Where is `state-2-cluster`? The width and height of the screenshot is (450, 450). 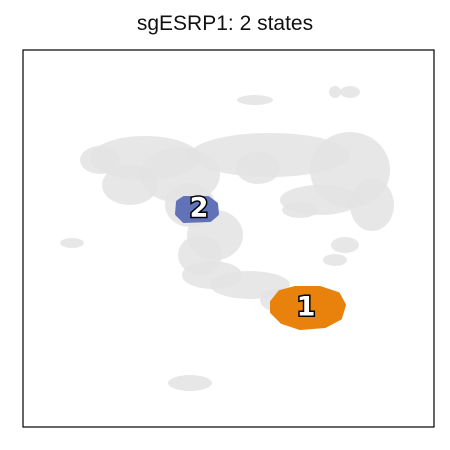 state-2-cluster is located at coordinates (197, 209).